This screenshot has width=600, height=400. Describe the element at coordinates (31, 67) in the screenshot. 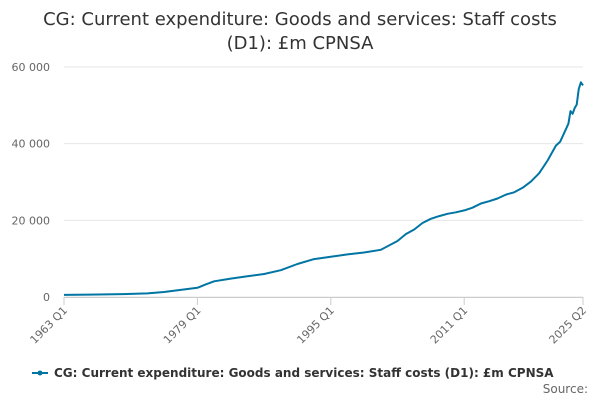

I see `y-tick-label: 60 000` at that location.